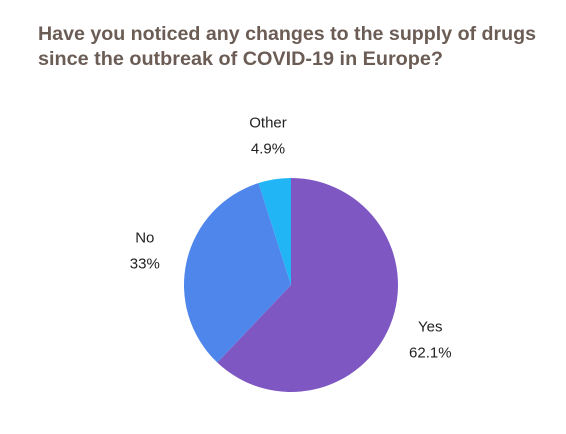  What do you see at coordinates (430, 327) in the screenshot?
I see `slice-label: Yes` at bounding box center [430, 327].